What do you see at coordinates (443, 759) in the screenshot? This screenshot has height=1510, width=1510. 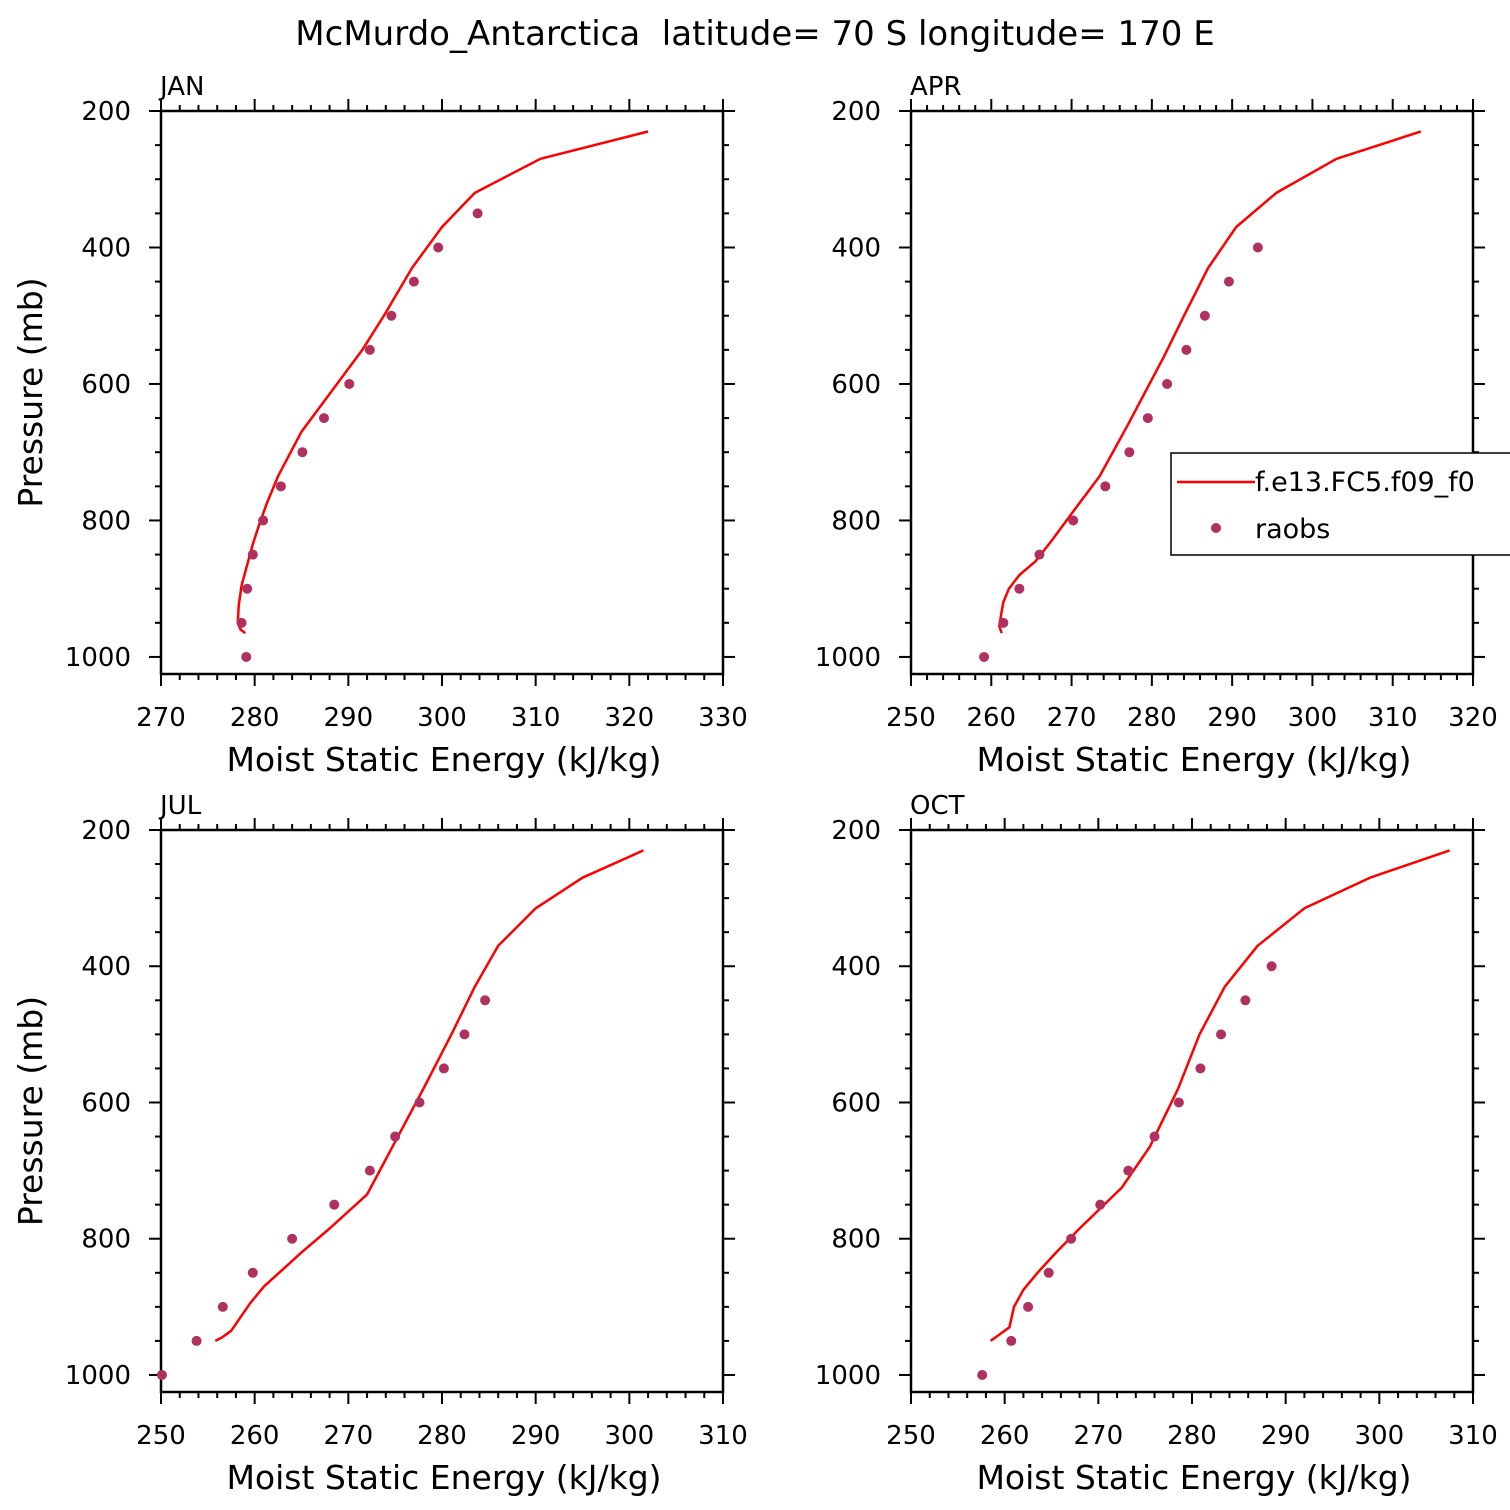 I see `x-axis-label: Moist Static Energy (kJ/kg)` at bounding box center [443, 759].